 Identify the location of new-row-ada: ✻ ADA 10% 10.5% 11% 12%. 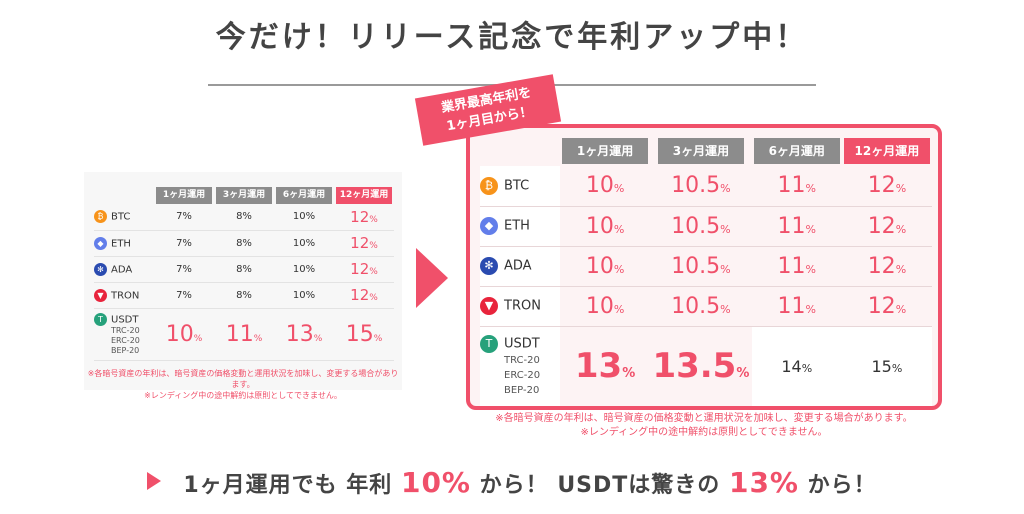
(706, 266).